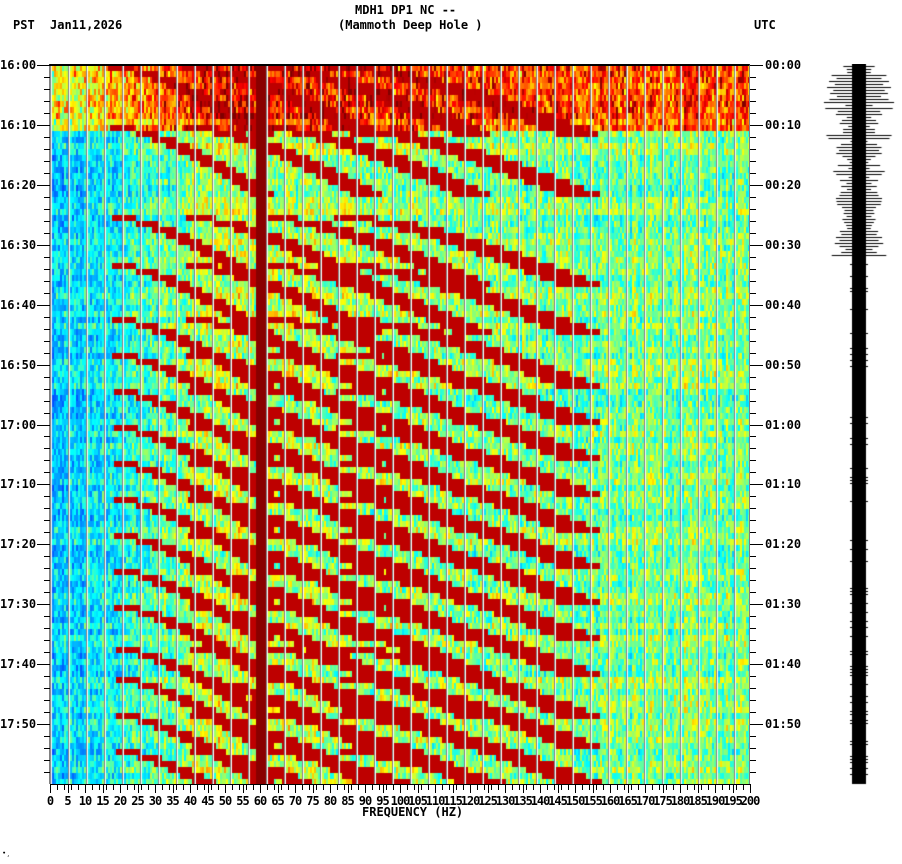  What do you see at coordinates (18, 125) in the screenshot?
I see `y-tick-label-pst: 16:10` at bounding box center [18, 125].